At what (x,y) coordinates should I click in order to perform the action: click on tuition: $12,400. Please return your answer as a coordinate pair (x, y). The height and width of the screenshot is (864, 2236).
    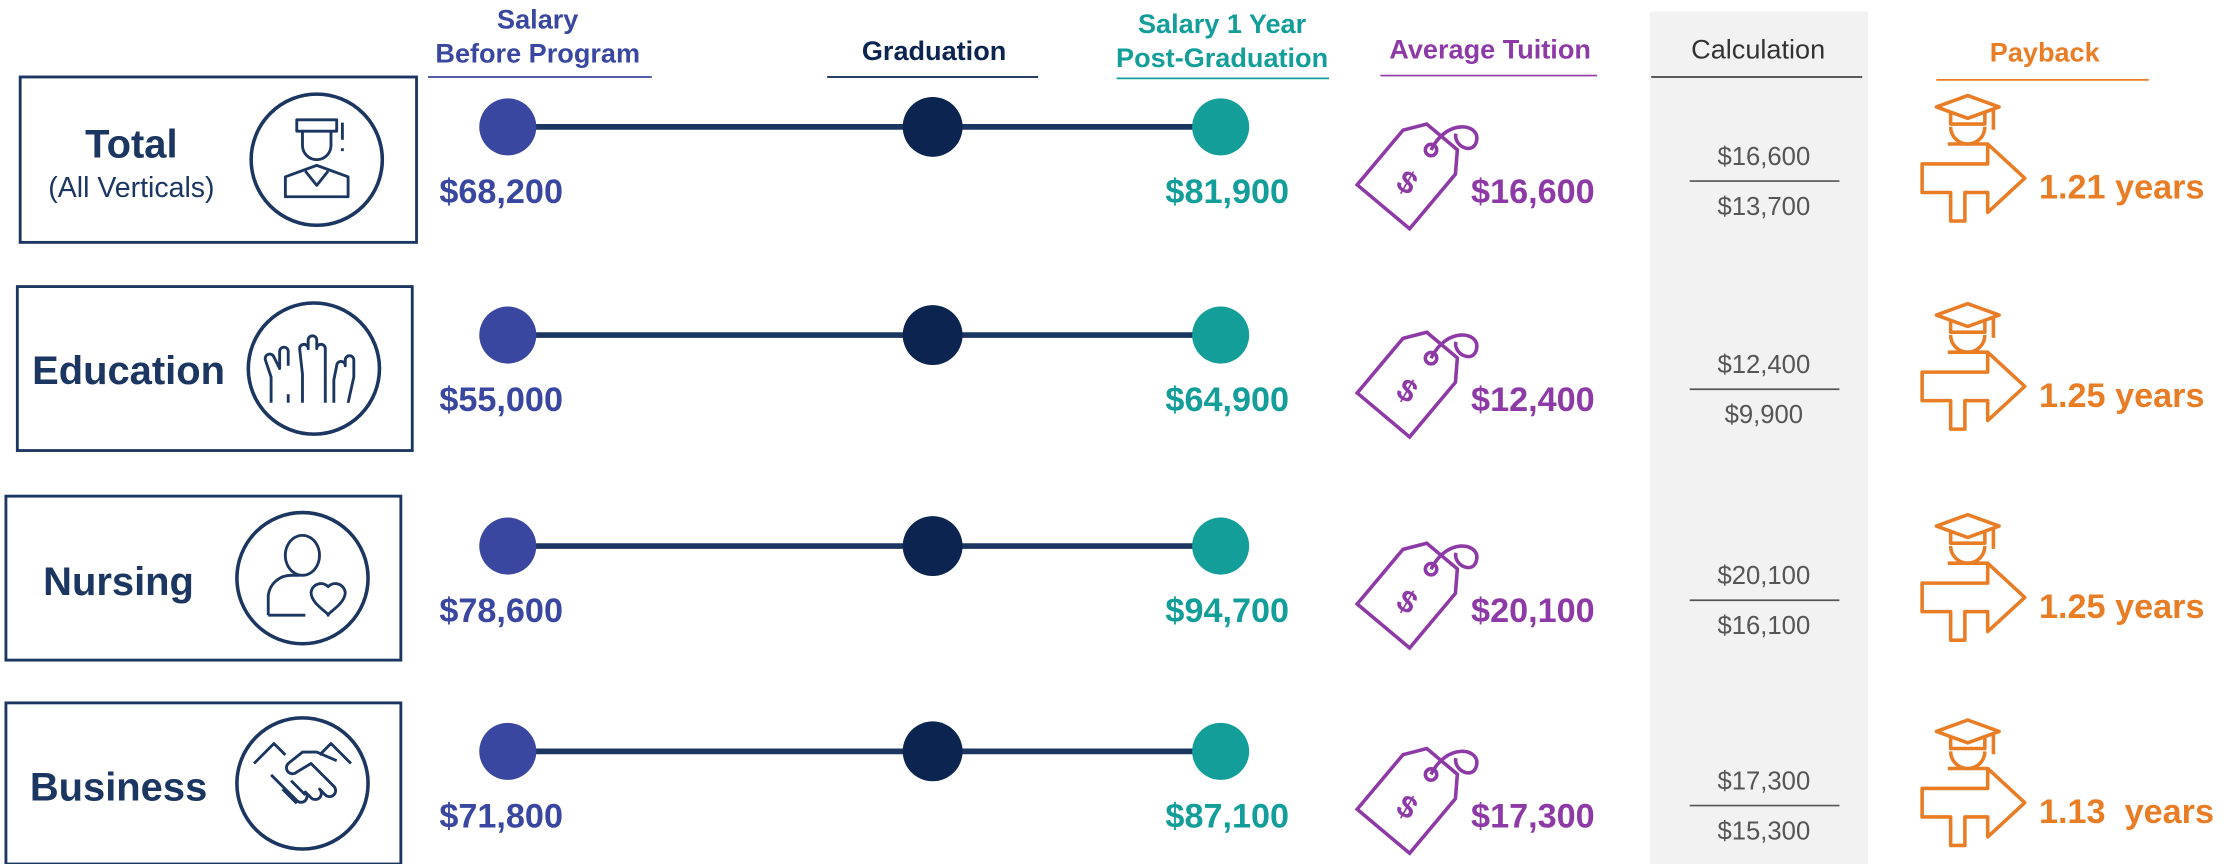
    Looking at the image, I should click on (1533, 400).